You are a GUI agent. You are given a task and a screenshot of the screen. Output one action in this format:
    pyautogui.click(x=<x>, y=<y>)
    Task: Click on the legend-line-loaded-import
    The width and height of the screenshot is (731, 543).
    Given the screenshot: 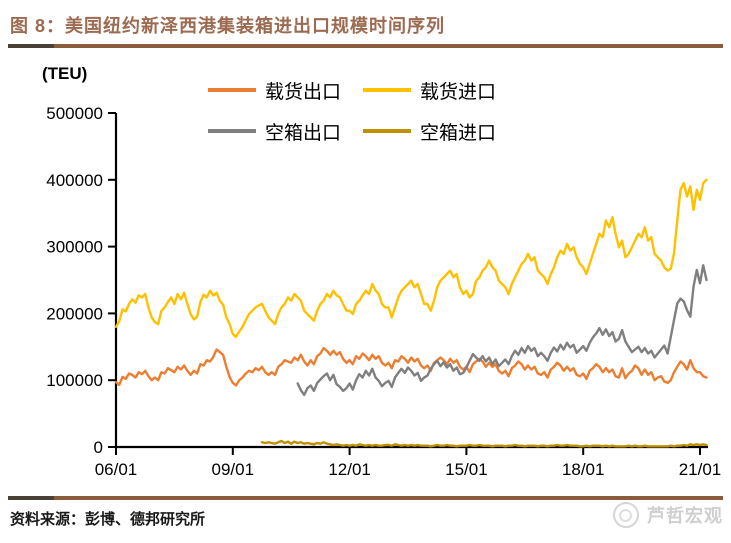 What is the action you would take?
    pyautogui.click(x=387, y=90)
    